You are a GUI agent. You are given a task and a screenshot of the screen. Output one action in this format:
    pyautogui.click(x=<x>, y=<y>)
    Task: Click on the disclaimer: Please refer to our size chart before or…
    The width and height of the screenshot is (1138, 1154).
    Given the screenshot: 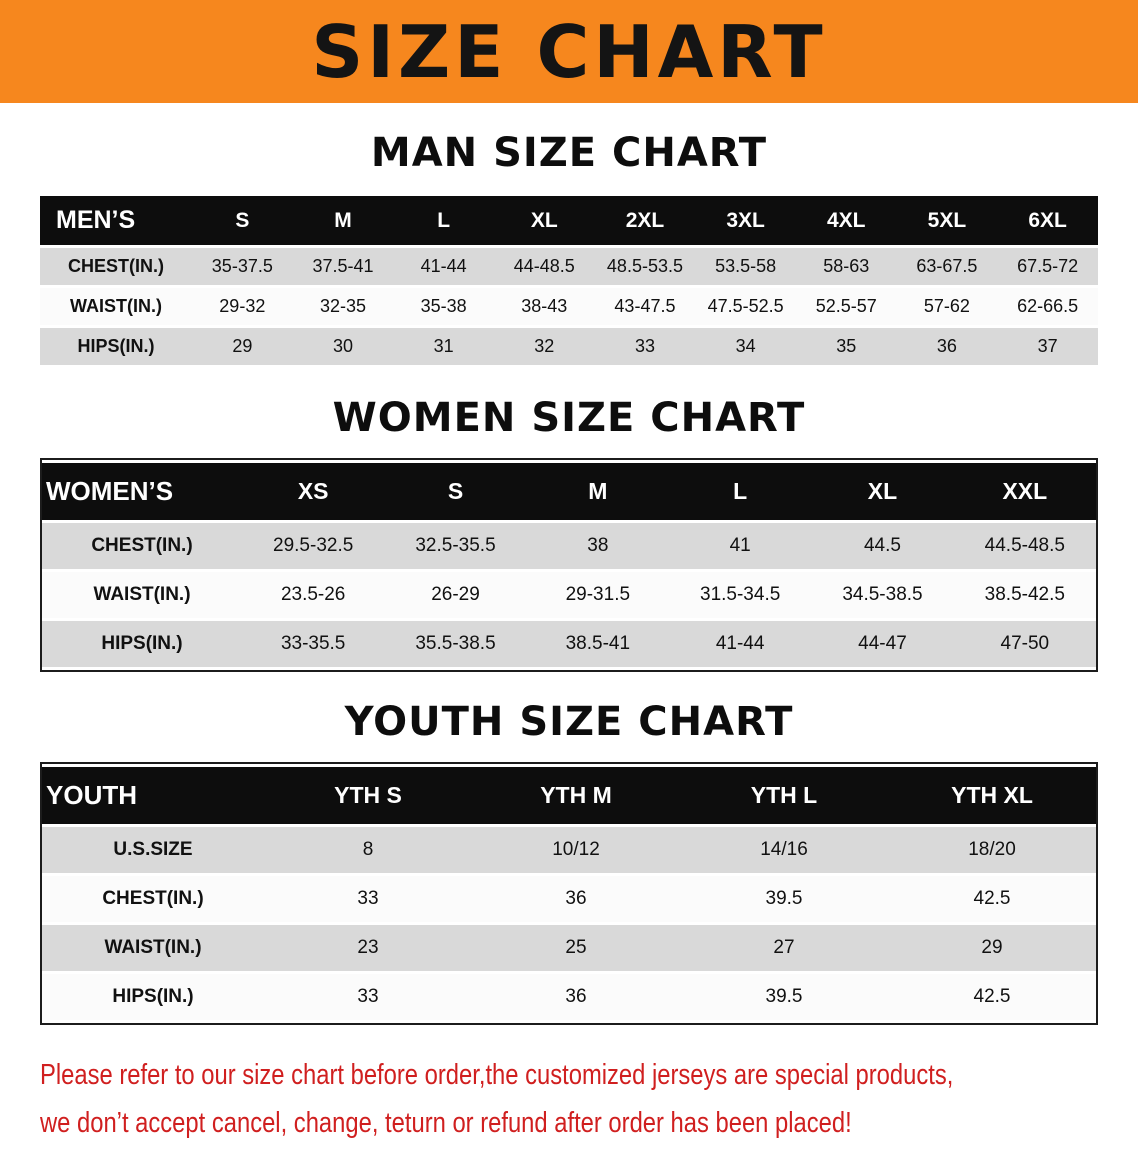 What is the action you would take?
    pyautogui.click(x=589, y=1105)
    